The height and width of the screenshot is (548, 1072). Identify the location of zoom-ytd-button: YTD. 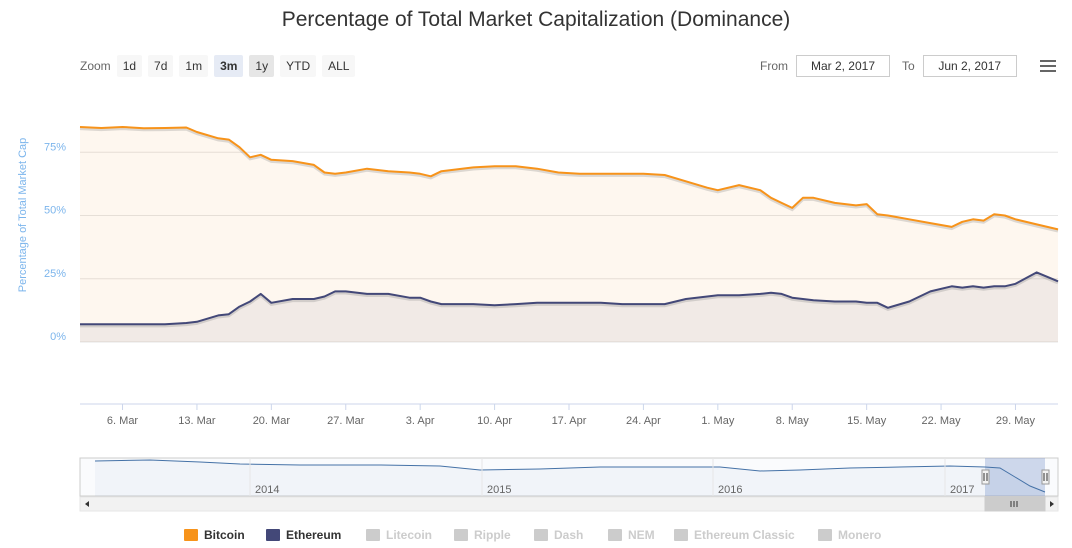
(298, 66).